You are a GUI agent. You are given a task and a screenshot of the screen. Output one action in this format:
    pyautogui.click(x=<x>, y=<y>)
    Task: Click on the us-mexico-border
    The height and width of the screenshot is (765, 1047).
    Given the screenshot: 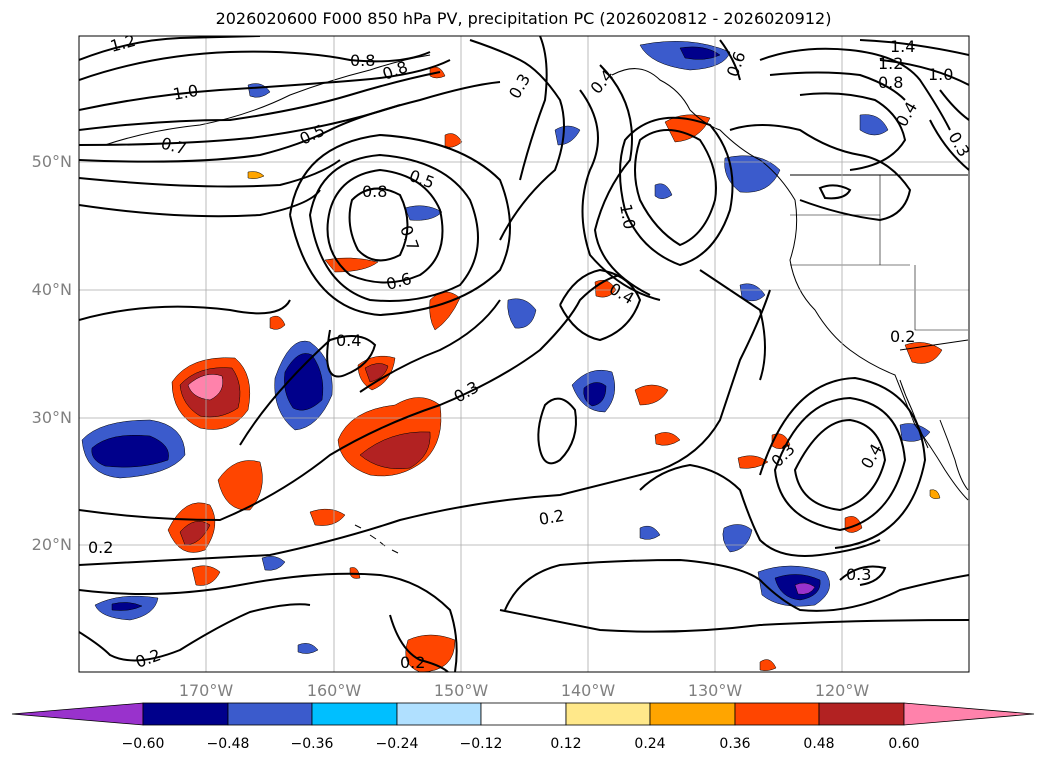 What is the action you would take?
    pyautogui.click(x=934, y=345)
    